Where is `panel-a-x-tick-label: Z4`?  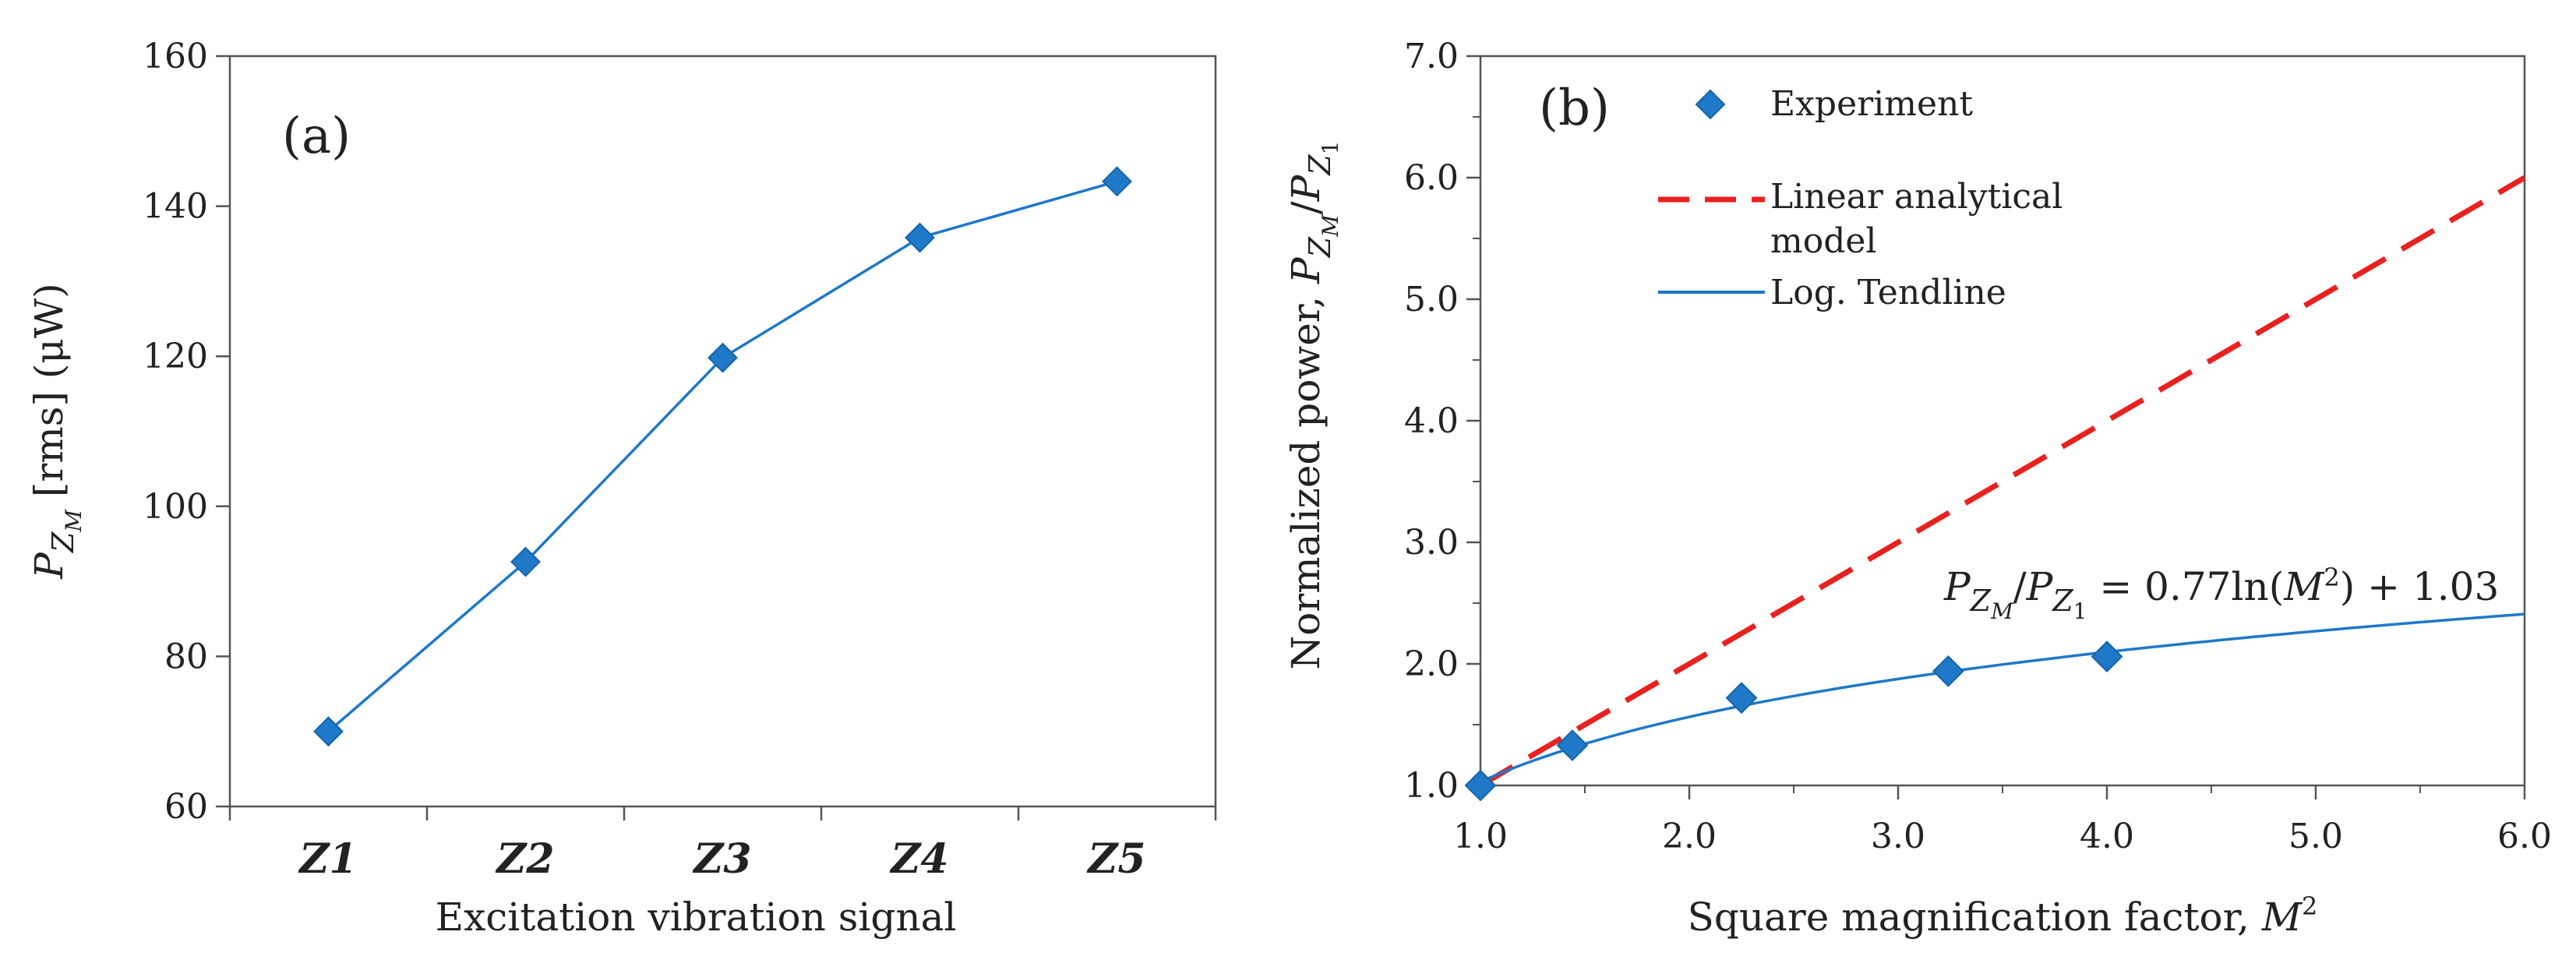 panel-a-x-tick-label: Z4 is located at coordinates (918, 859).